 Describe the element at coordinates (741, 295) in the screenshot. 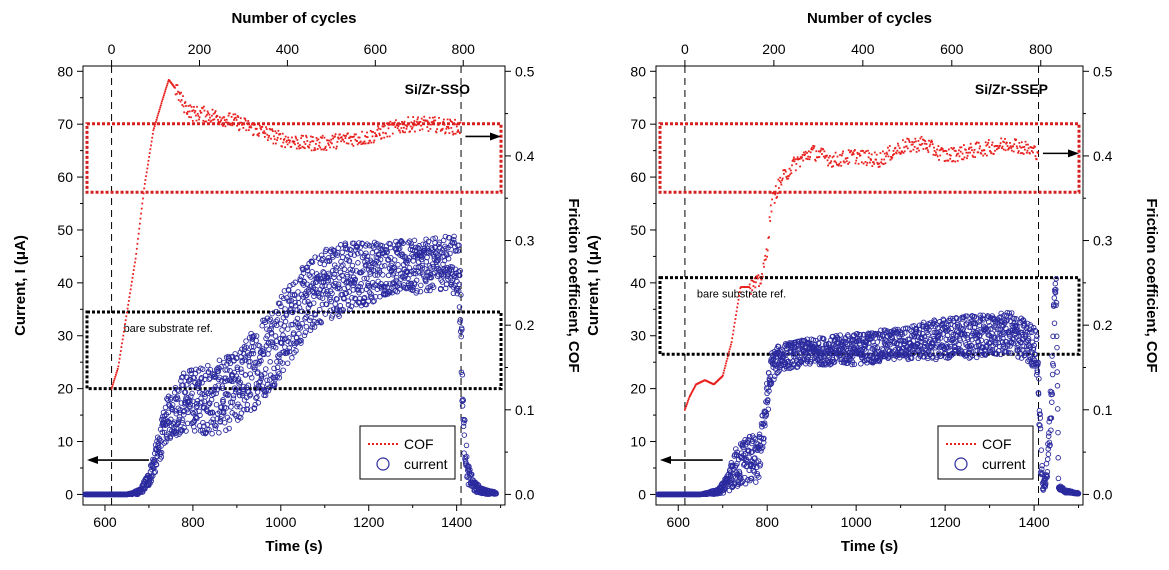

I see `bare-substrate-label: bare substrate ref.` at that location.